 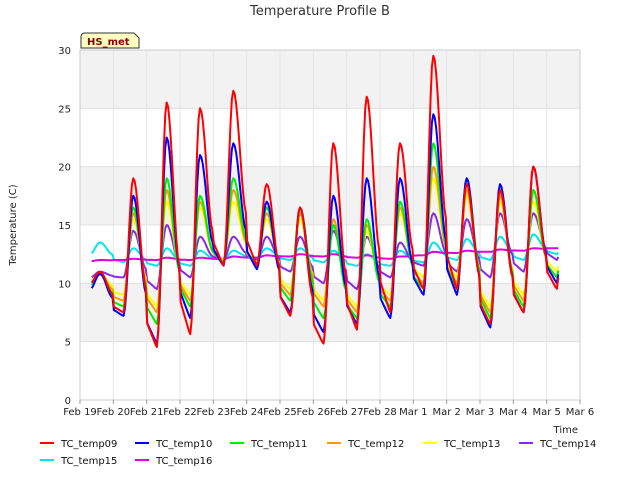 I want to click on x-tick-label: Mar 5, so click(x=546, y=412).